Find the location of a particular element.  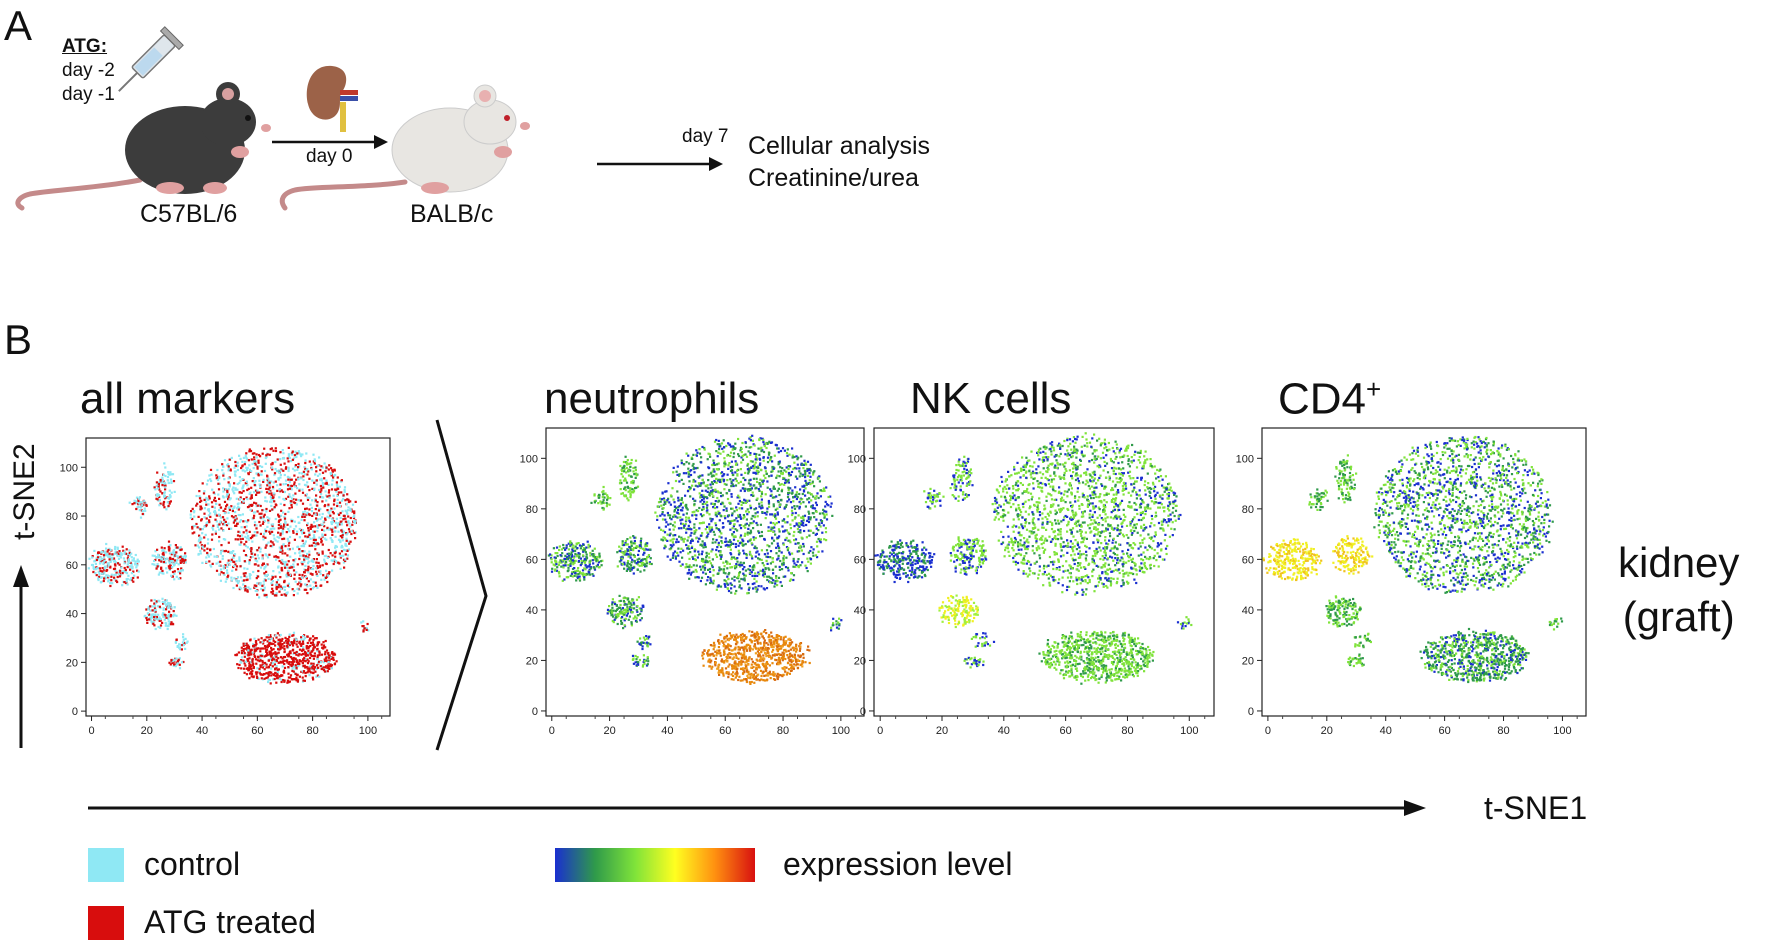

chevron-arrow is located at coordinates (461, 585).